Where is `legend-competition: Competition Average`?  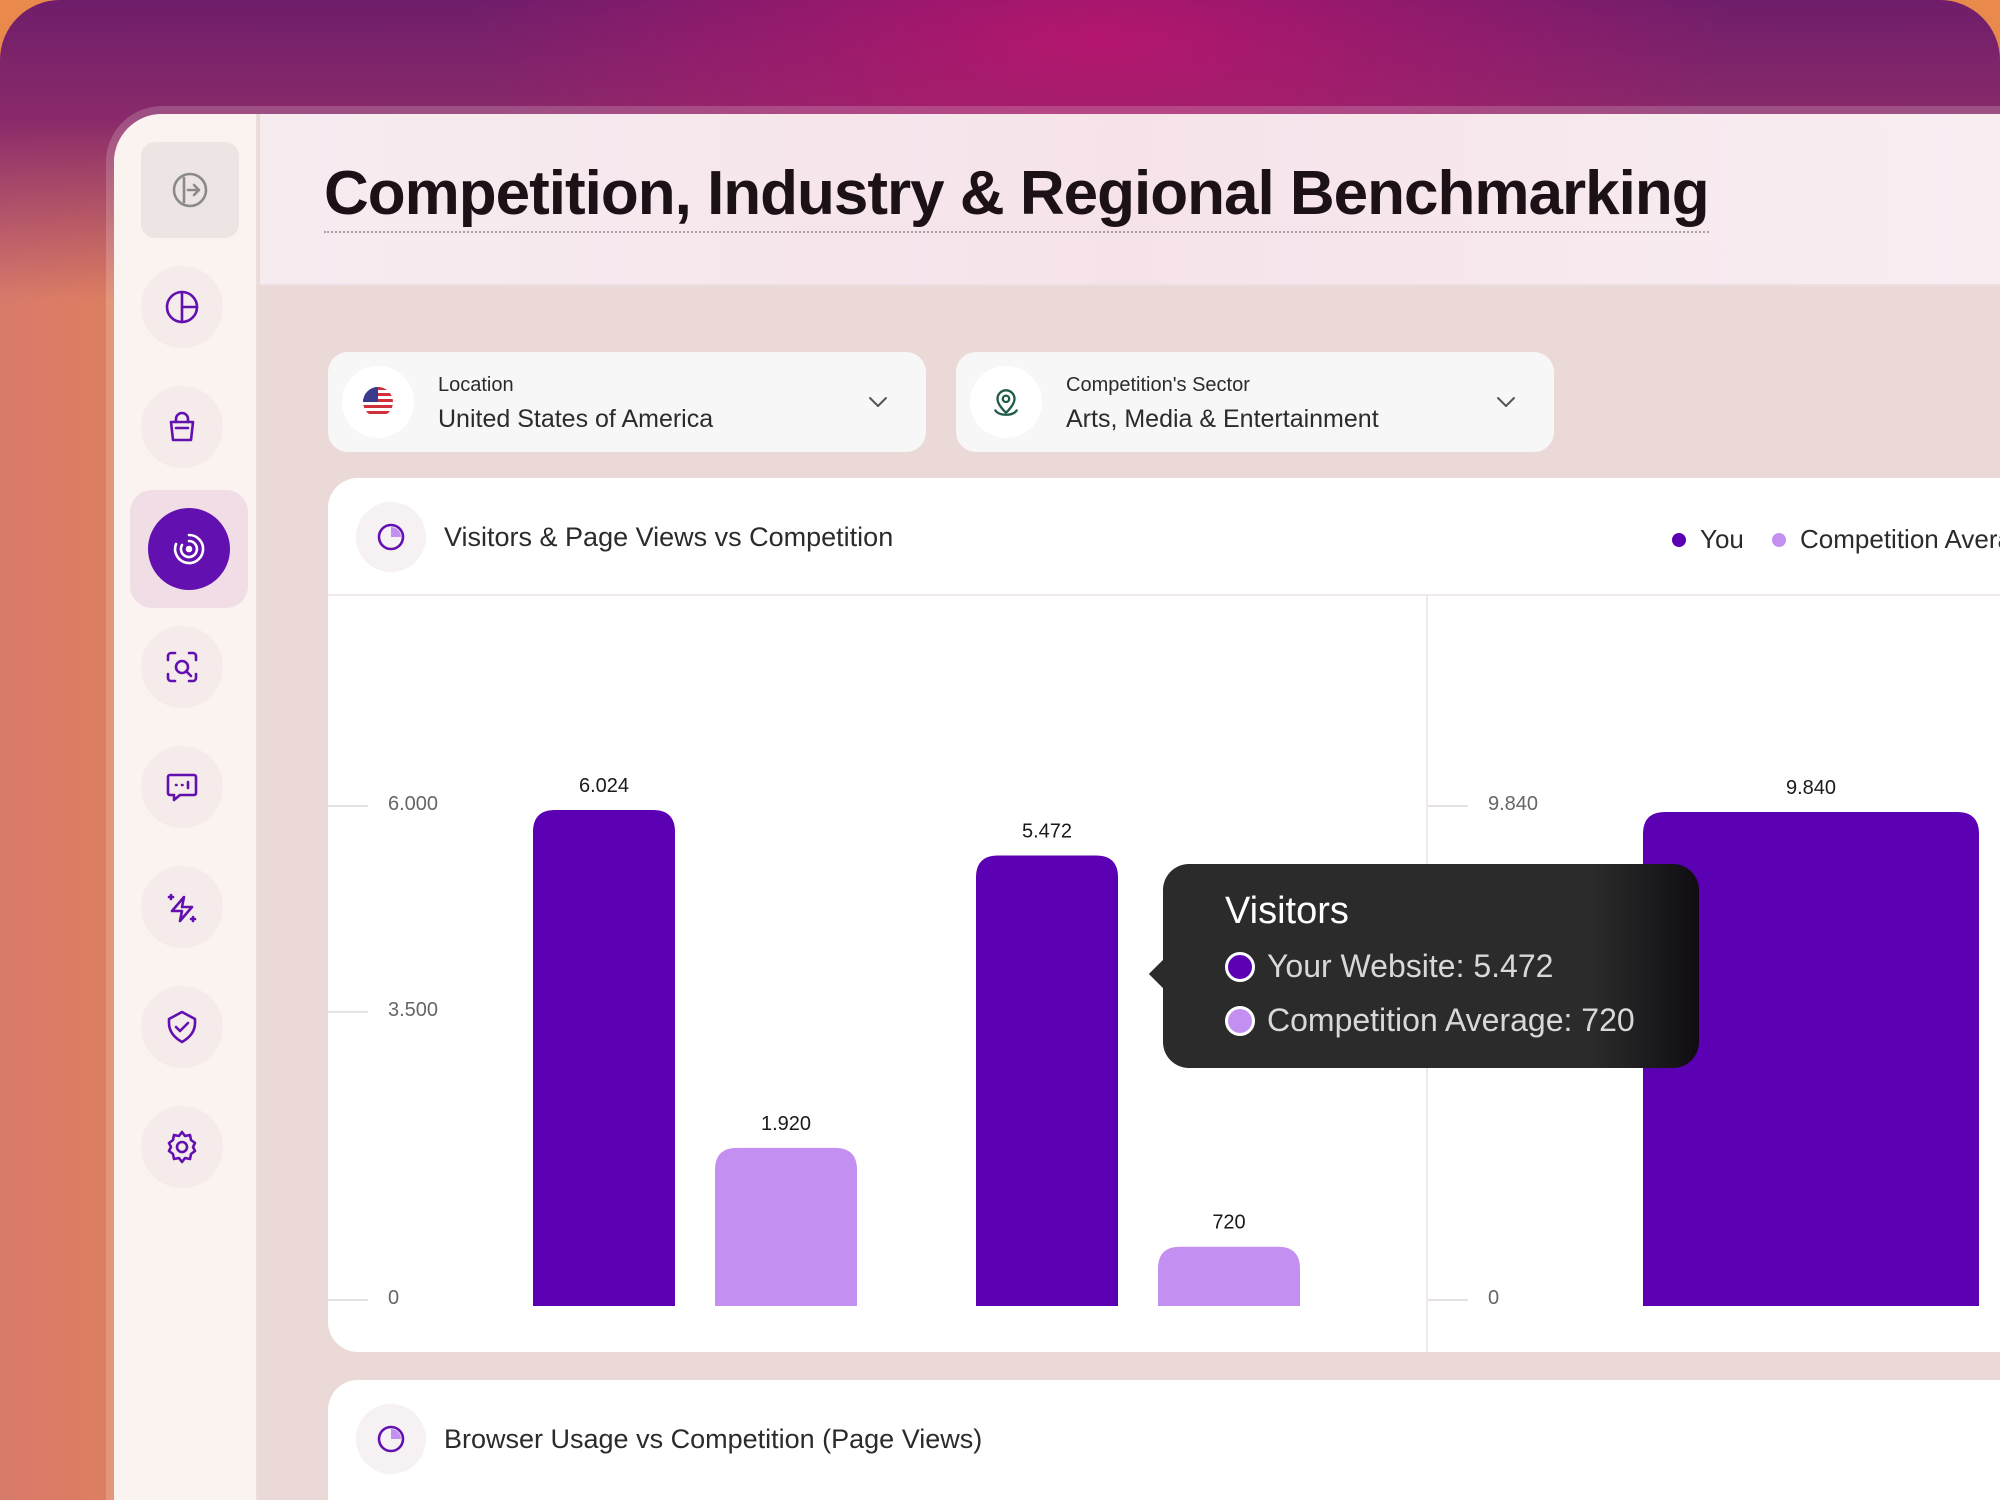
legend-competition: Competition Average is located at coordinates (1886, 539).